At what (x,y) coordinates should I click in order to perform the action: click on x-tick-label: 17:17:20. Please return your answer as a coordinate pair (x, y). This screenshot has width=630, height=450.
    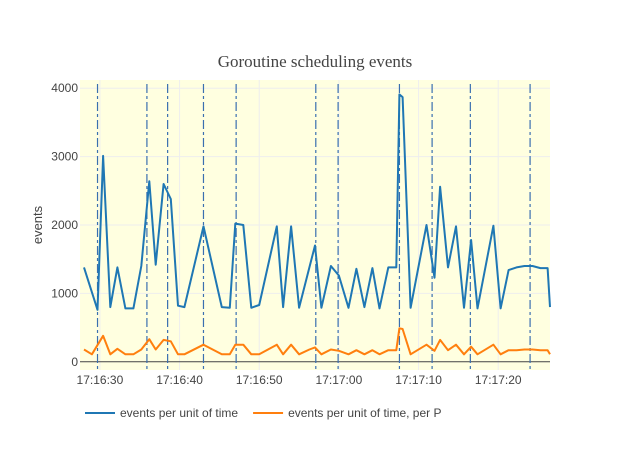
    Looking at the image, I should click on (498, 380).